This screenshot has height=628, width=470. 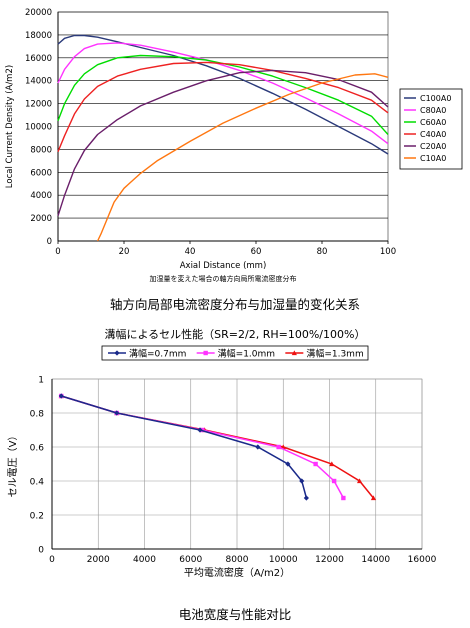 What do you see at coordinates (37, 483) in the screenshot?
I see `y-tick-label: 0.4` at bounding box center [37, 483].